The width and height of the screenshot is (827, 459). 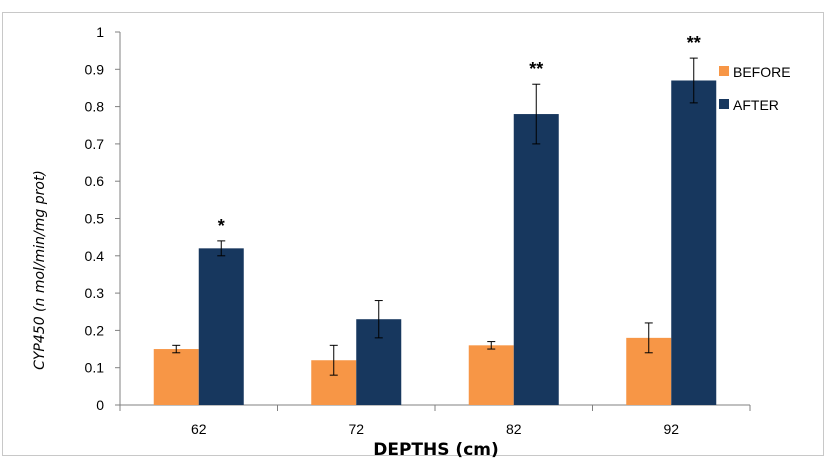 What do you see at coordinates (95, 144) in the screenshot?
I see `y-tick-label: 0.7` at bounding box center [95, 144].